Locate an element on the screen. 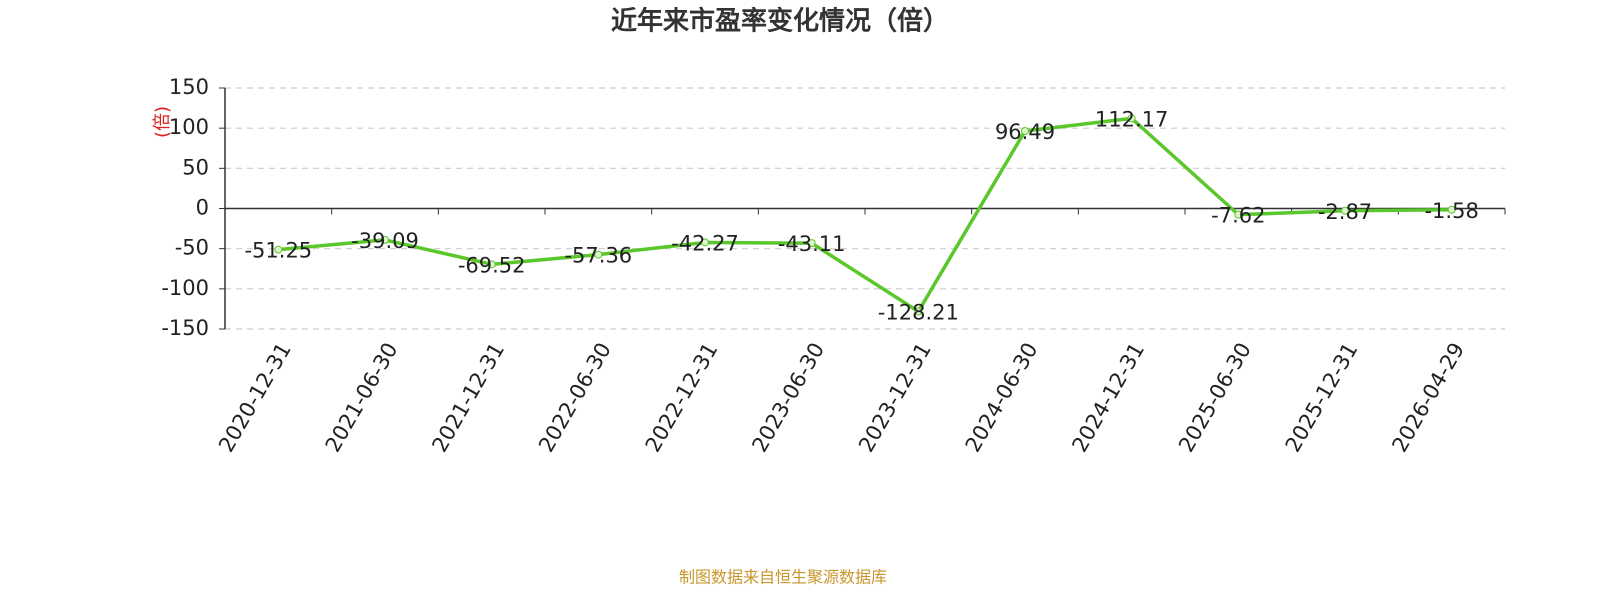 This screenshot has width=1600, height=600. y-tick-label: -100 is located at coordinates (185, 288).